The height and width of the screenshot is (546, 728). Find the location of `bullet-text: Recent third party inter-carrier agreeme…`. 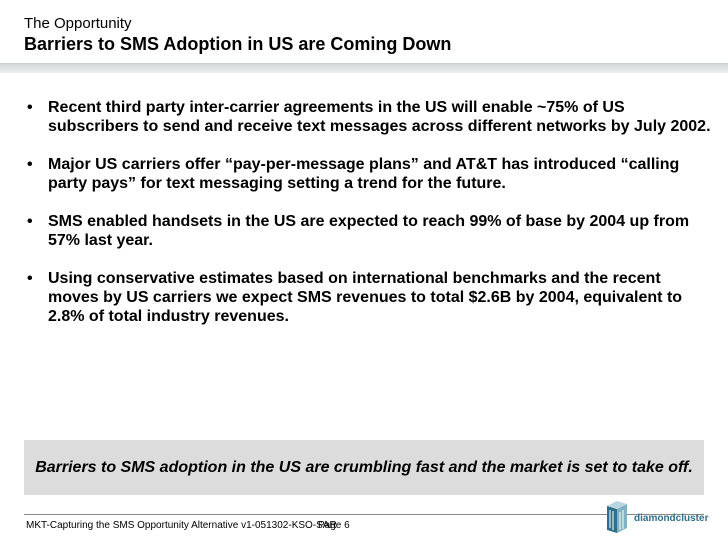

bullet-text: Recent third party inter-carrier agreeme… is located at coordinates (379, 117).